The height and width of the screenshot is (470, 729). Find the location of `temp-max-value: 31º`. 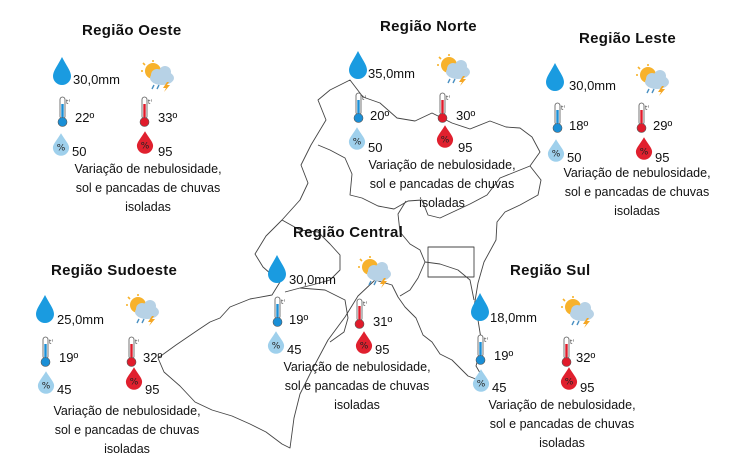

temp-max-value: 31º is located at coordinates (383, 321).